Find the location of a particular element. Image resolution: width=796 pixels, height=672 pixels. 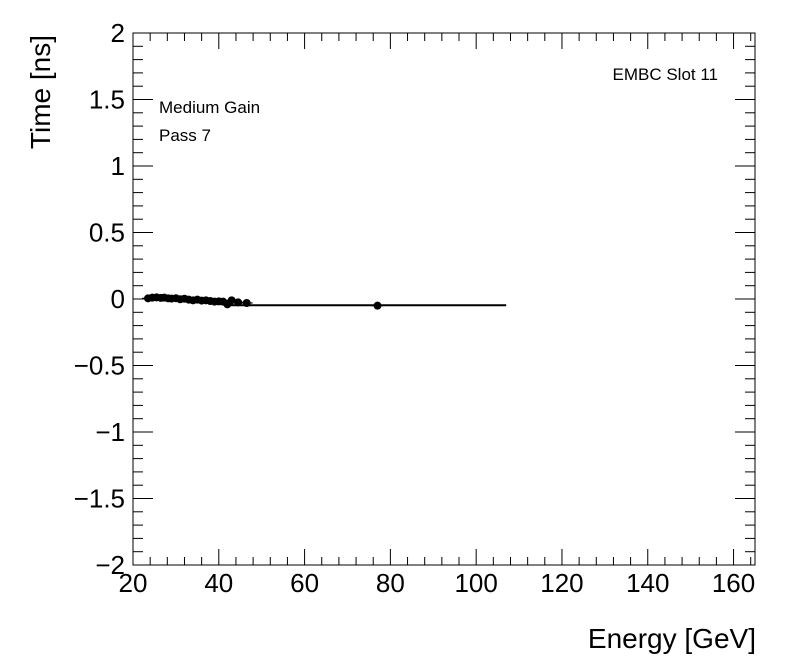

y-tick-label: 1 is located at coordinates (118, 166).